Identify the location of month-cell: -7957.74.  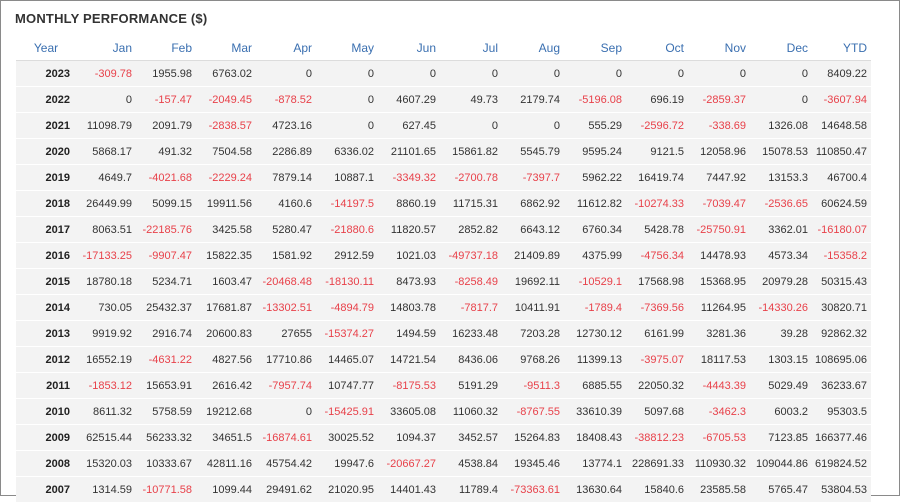
(286, 386).